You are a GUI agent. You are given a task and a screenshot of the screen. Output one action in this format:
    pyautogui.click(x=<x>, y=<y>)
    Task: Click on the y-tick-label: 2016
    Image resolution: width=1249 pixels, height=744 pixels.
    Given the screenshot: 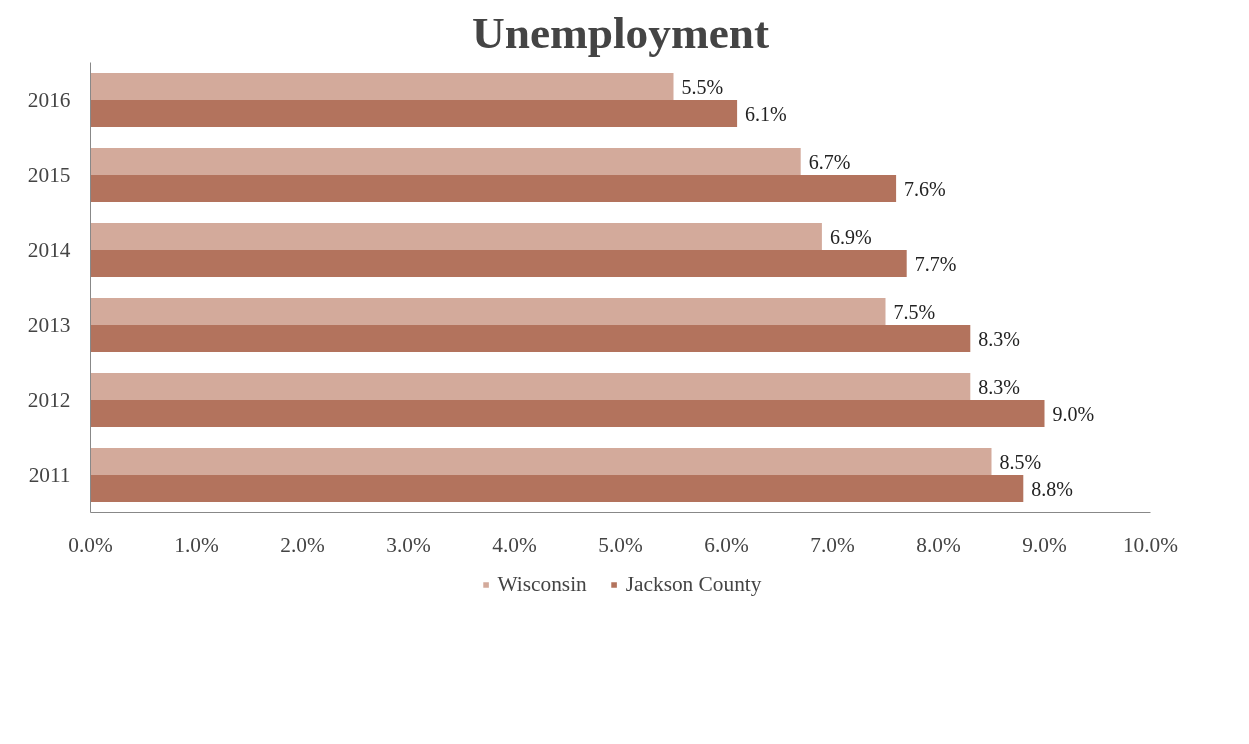 What is the action you would take?
    pyautogui.click(x=49, y=100)
    